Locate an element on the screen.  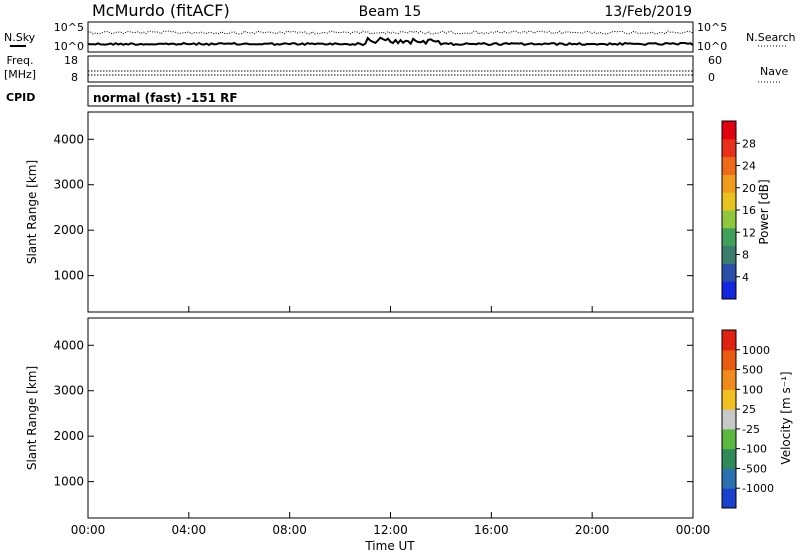
noise-tick-bottom-right: 10^0 is located at coordinates (712, 46).